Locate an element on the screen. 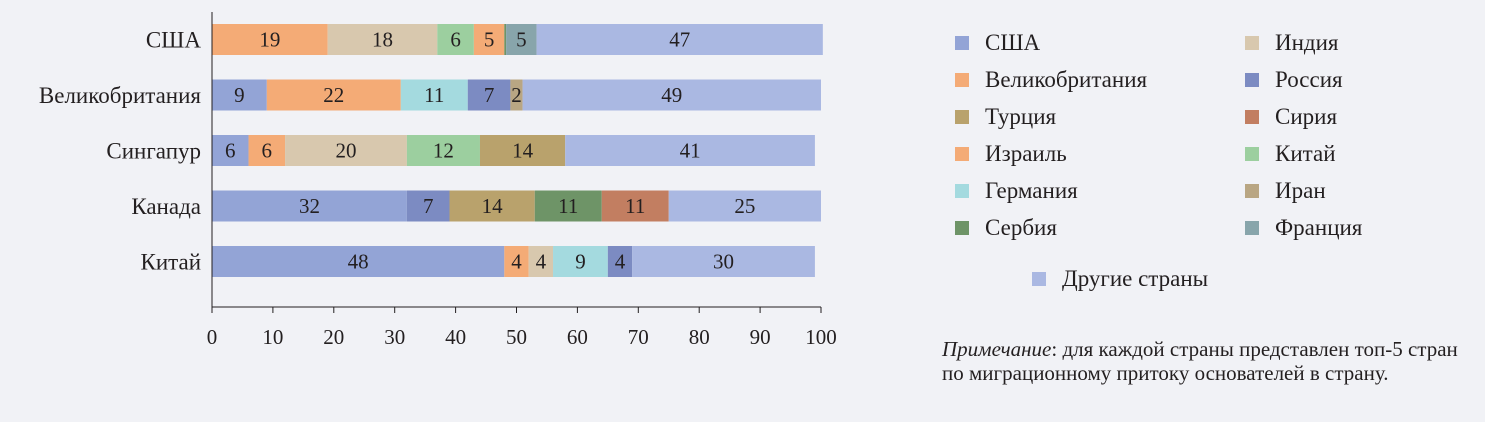  data-label: 25 is located at coordinates (744, 206).